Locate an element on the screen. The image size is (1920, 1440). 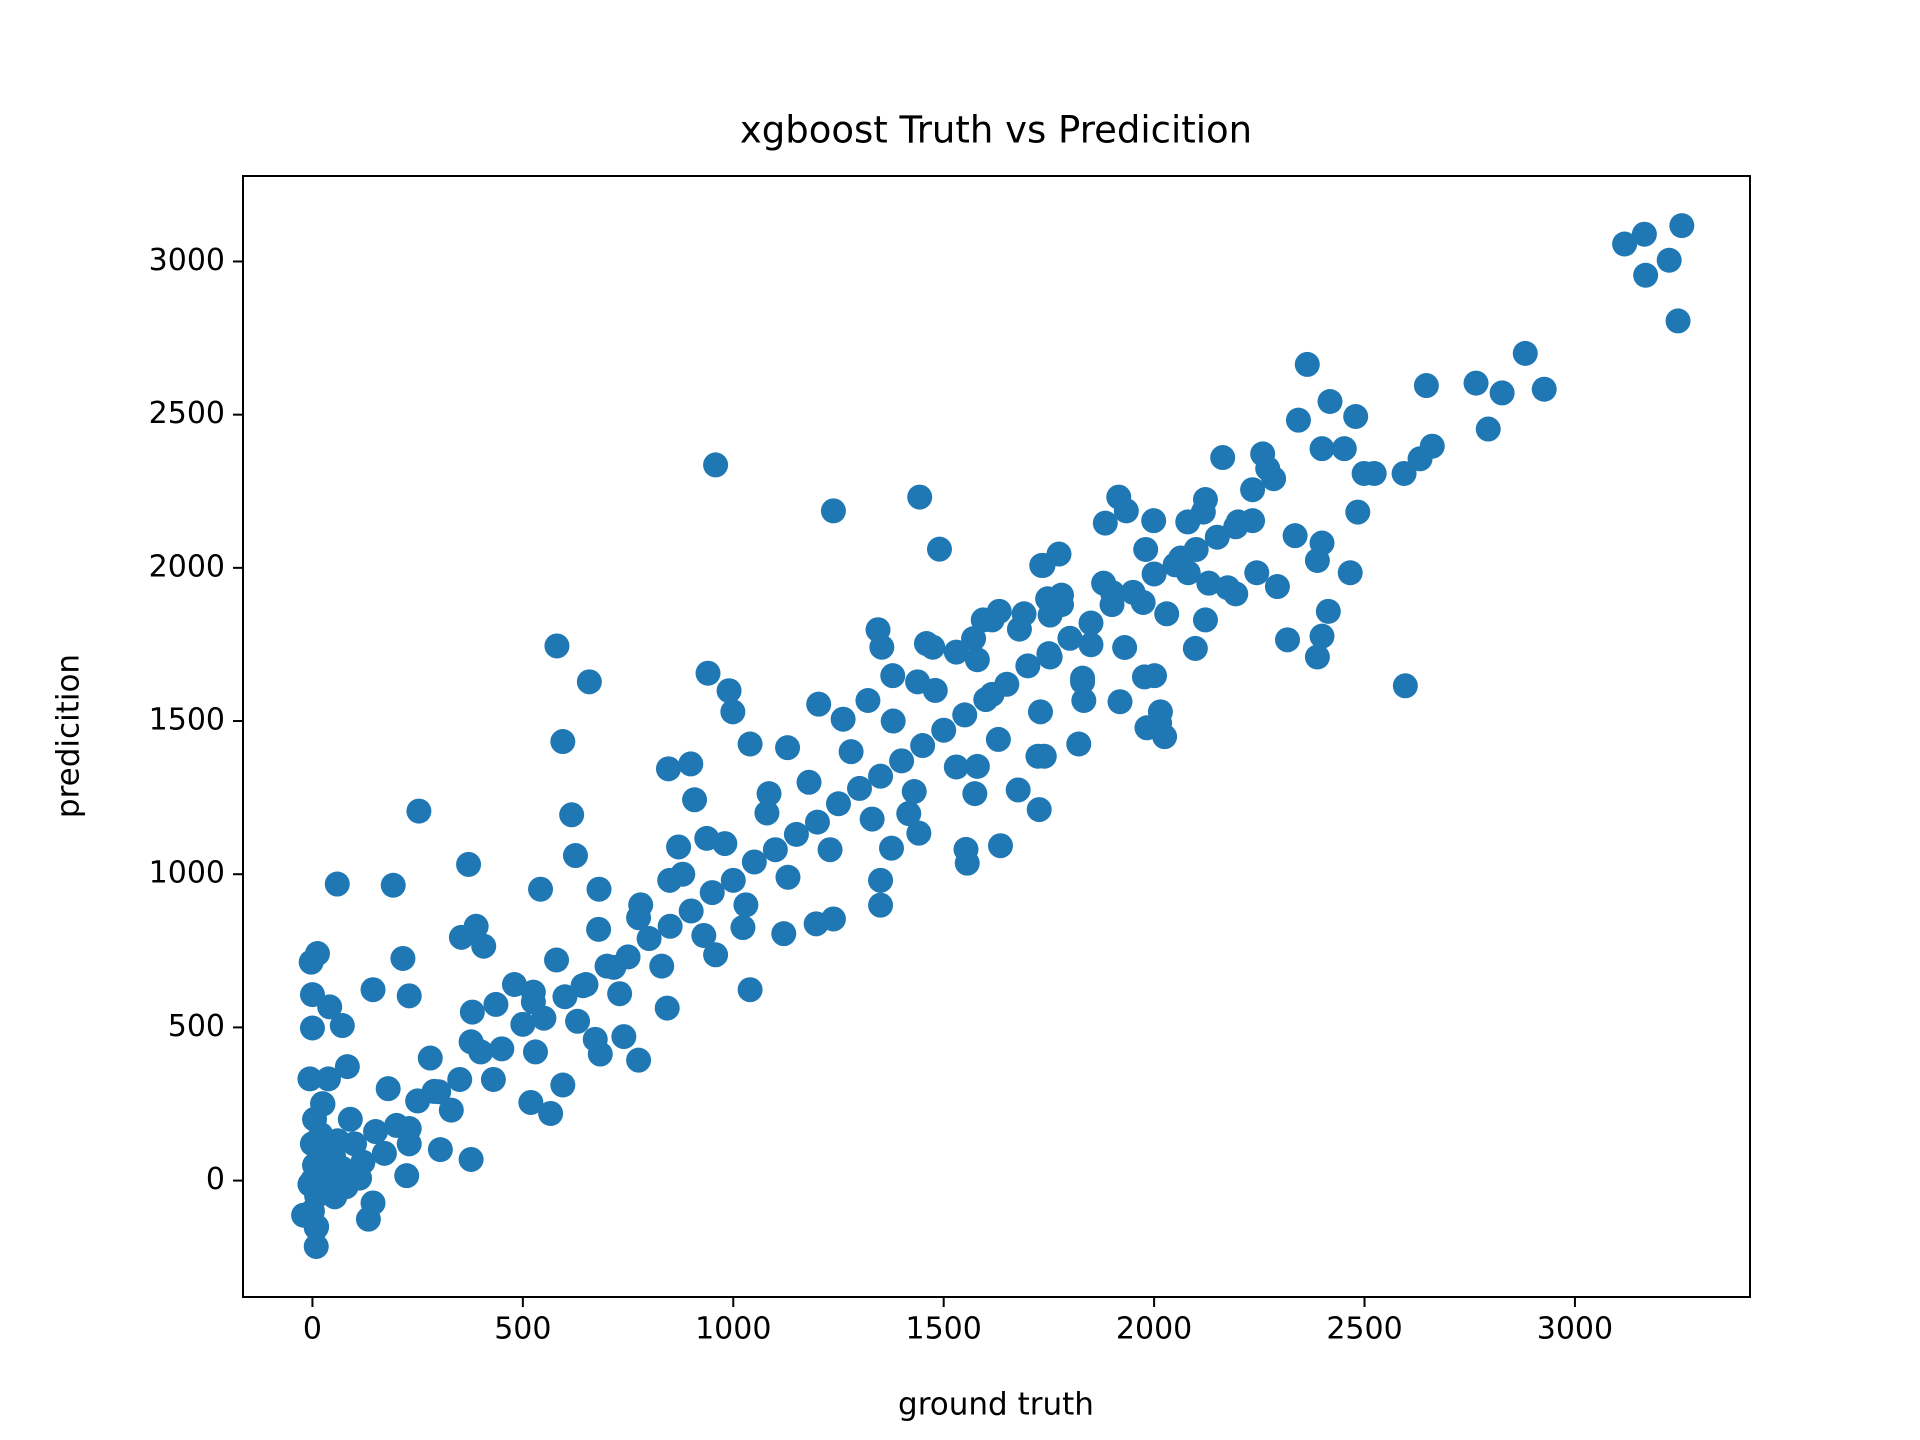
y-tick-label: 1000 is located at coordinates (187, 873).